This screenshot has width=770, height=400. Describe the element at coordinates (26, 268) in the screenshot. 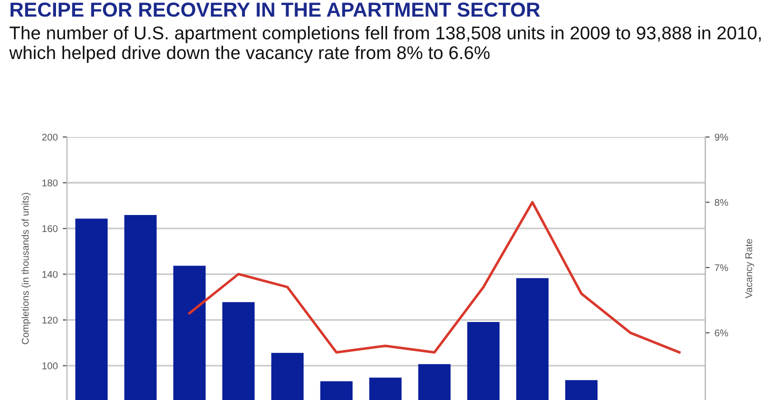

I see `y-axis-title: Completions (in thousands of units)` at that location.